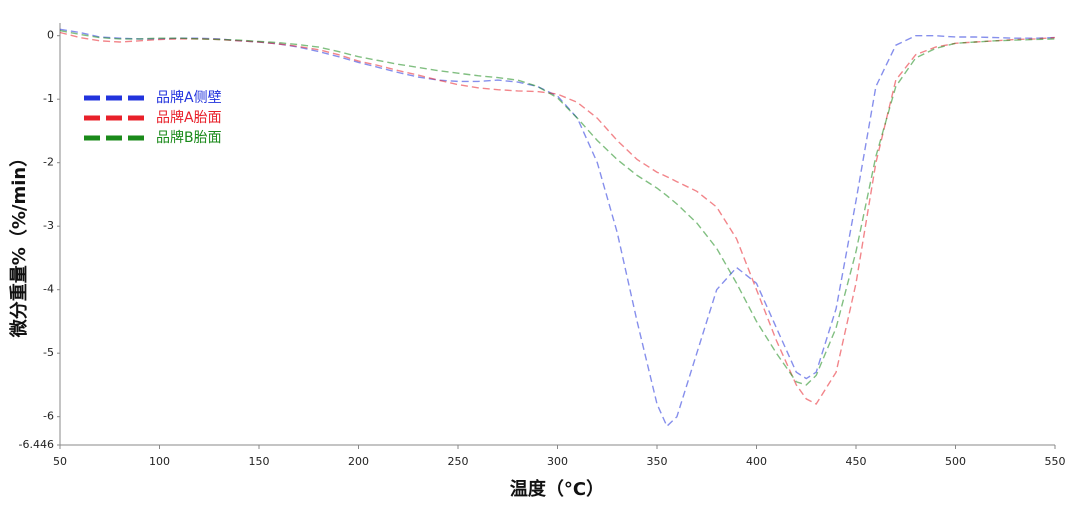 The height and width of the screenshot is (505, 1080). I want to click on x-tick-label: 400, so click(756, 461).